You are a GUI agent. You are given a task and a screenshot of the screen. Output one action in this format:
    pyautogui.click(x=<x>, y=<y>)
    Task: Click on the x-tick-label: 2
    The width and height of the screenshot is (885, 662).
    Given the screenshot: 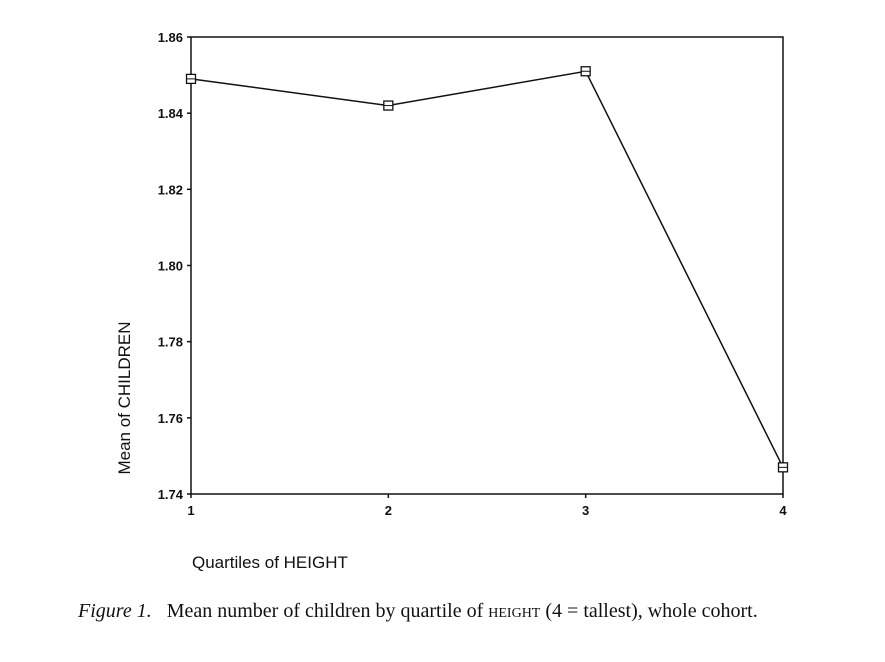 What is the action you would take?
    pyautogui.click(x=388, y=510)
    